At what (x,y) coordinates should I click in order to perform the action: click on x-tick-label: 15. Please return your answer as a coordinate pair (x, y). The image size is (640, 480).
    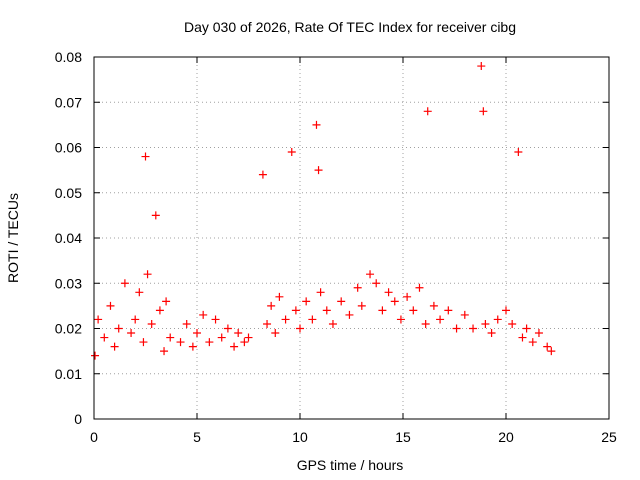
    Looking at the image, I should click on (403, 437).